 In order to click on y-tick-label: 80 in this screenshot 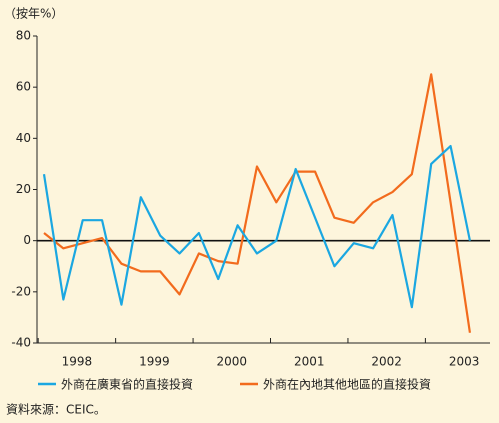, I will do `click(23, 36)`.